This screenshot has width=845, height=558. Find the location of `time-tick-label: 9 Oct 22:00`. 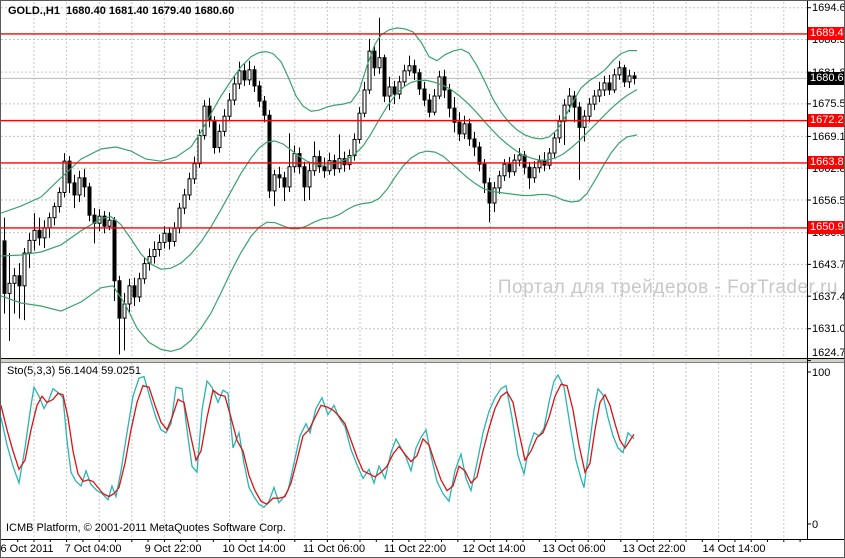

time-tick-label: 9 Oct 22:00 is located at coordinates (173, 549).